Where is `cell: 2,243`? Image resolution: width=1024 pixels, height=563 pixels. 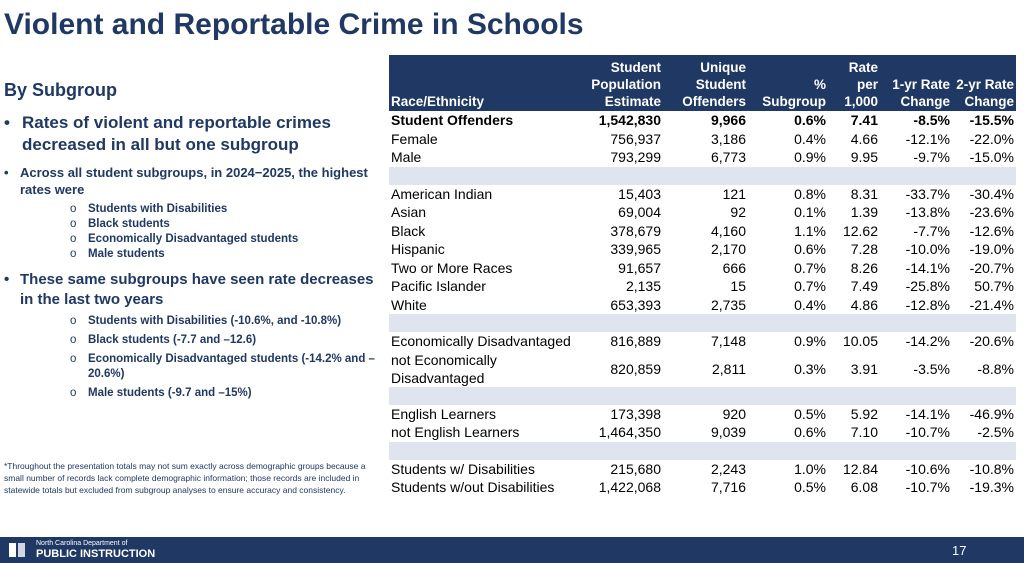 cell: 2,243 is located at coordinates (728, 468).